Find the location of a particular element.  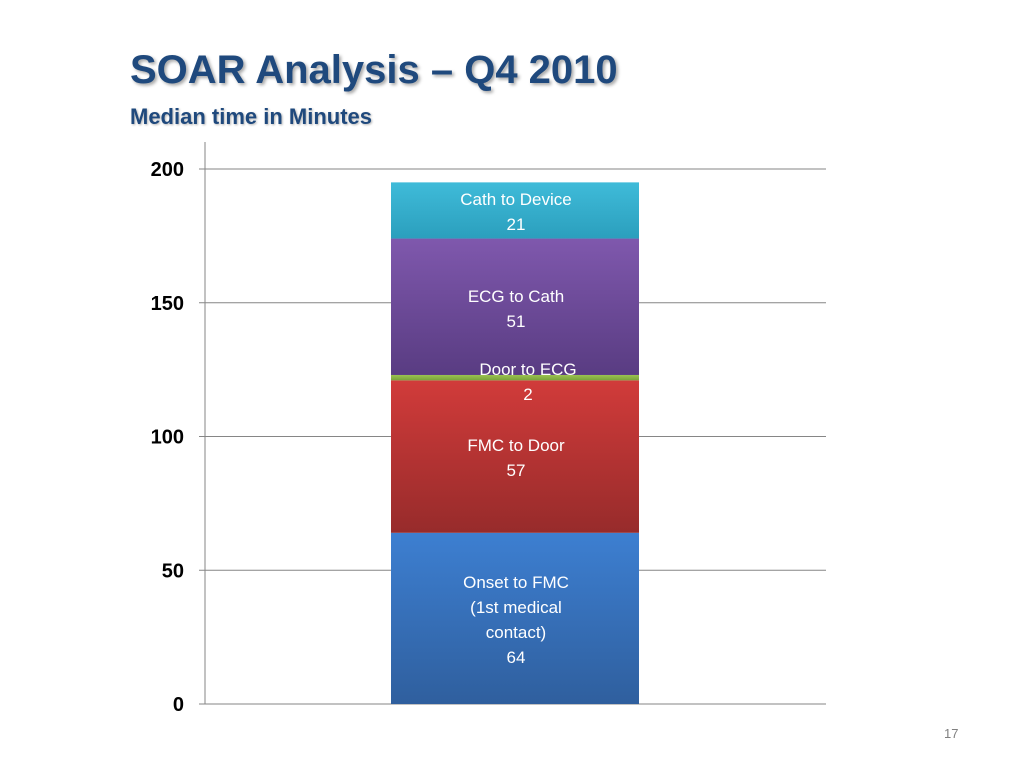

segment-label: FMC to Door 57 is located at coordinates (516, 458).